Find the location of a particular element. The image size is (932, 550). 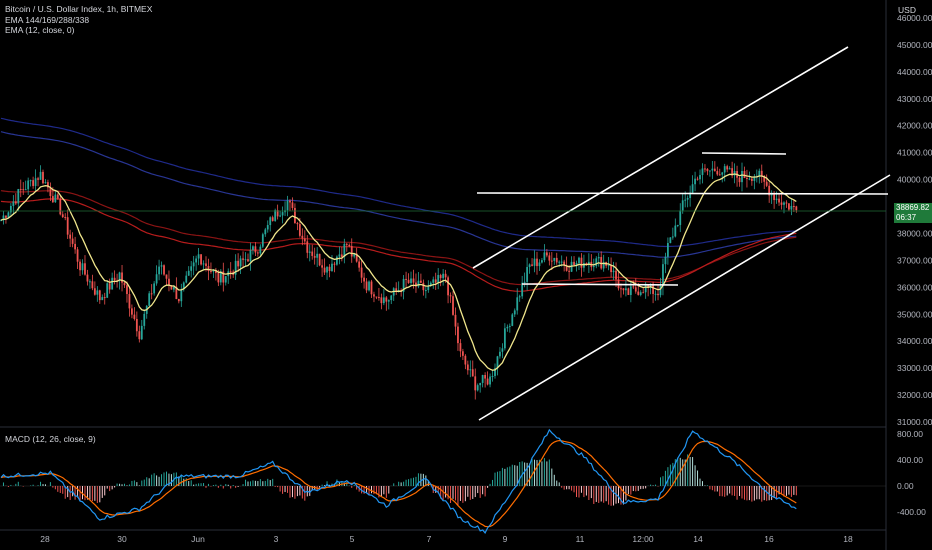

legend-title: Bitcoin / U.S. Dollar Index, 1h, BITMEX is located at coordinates (79, 9).